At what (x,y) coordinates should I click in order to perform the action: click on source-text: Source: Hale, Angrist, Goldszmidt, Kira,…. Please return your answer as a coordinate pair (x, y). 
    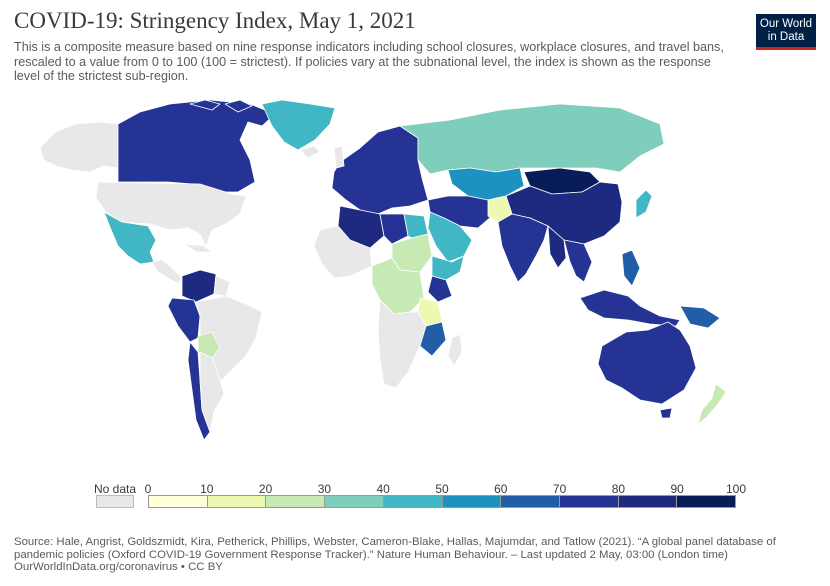
    Looking at the image, I should click on (395, 548).